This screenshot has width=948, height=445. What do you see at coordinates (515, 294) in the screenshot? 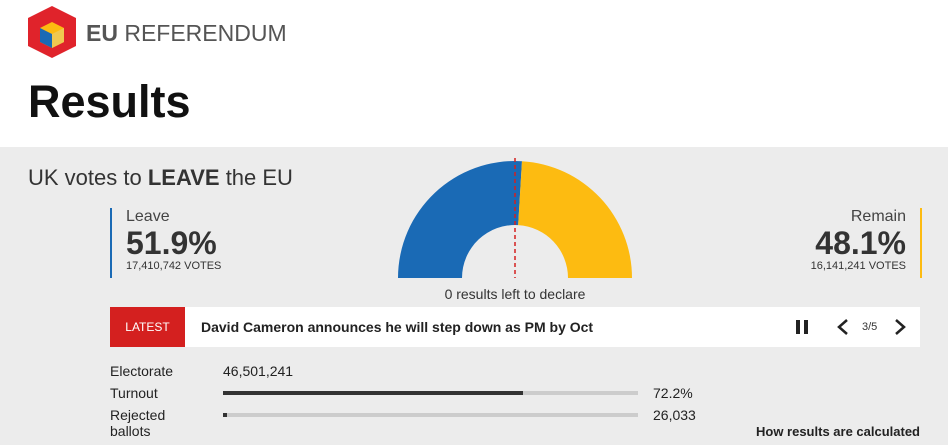
I see `declare-note: 0 results left to declare` at bounding box center [515, 294].